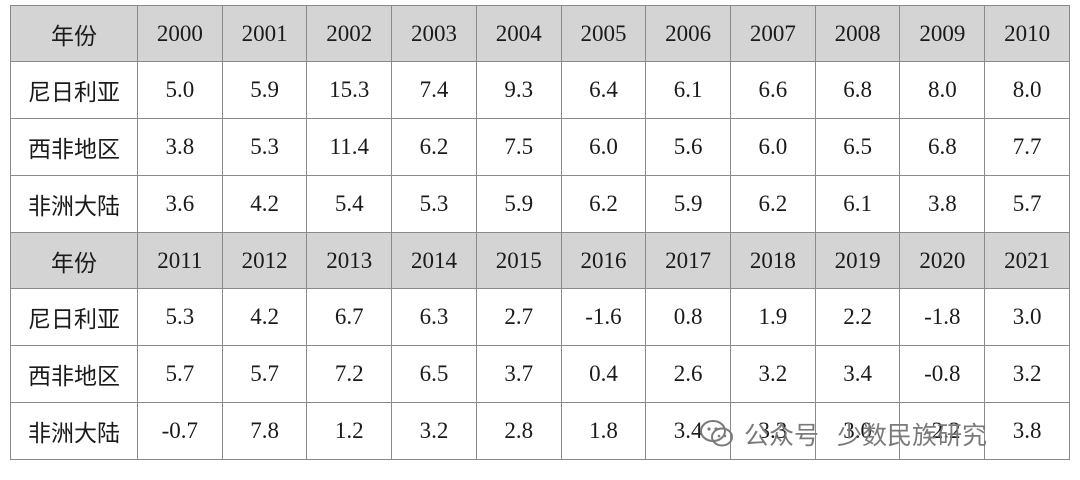 This screenshot has width=1080, height=480. Describe the element at coordinates (773, 260) in the screenshot. I see `year-header-cell: 2018` at that location.